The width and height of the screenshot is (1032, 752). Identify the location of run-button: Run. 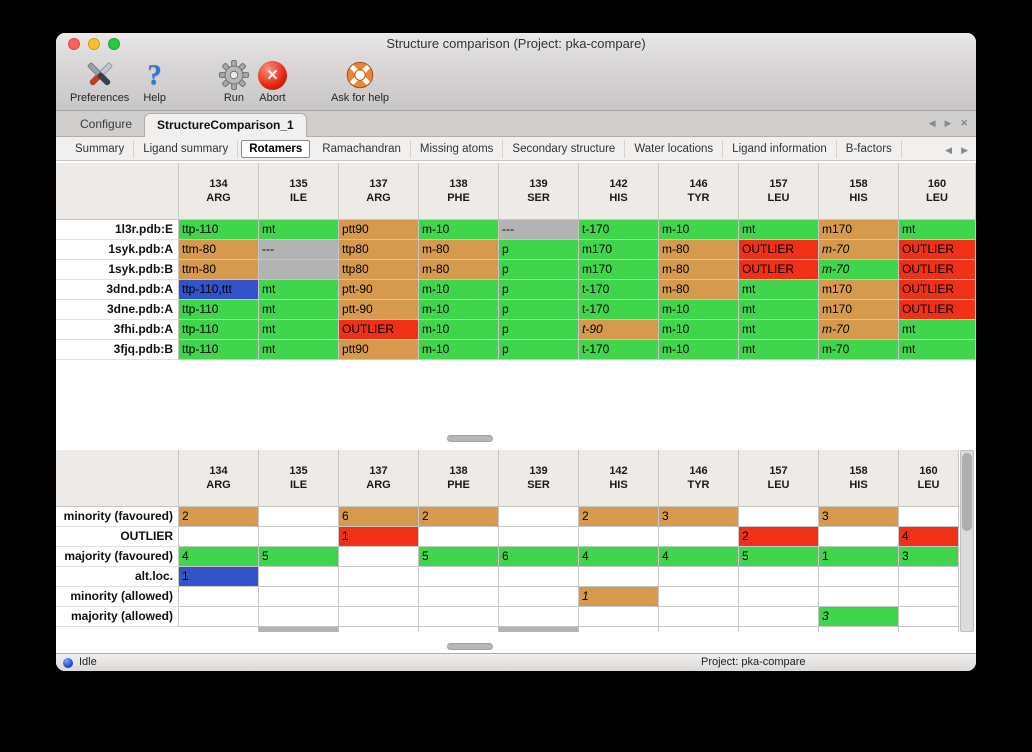
(234, 81).